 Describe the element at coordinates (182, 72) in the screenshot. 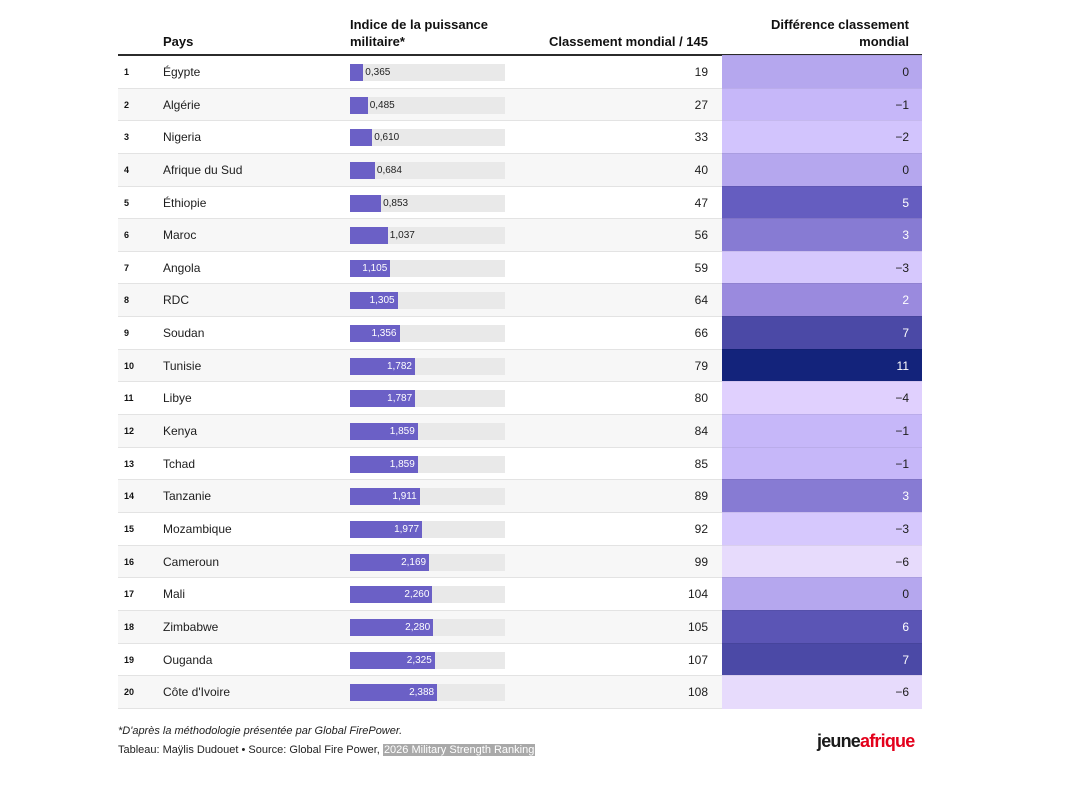

I see `country-name: Égypte` at that location.